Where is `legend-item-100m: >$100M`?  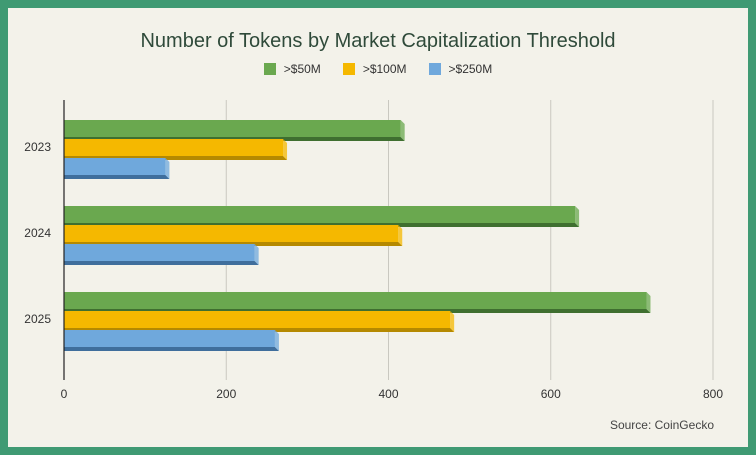
legend-item-100m: >$100M is located at coordinates (374, 69).